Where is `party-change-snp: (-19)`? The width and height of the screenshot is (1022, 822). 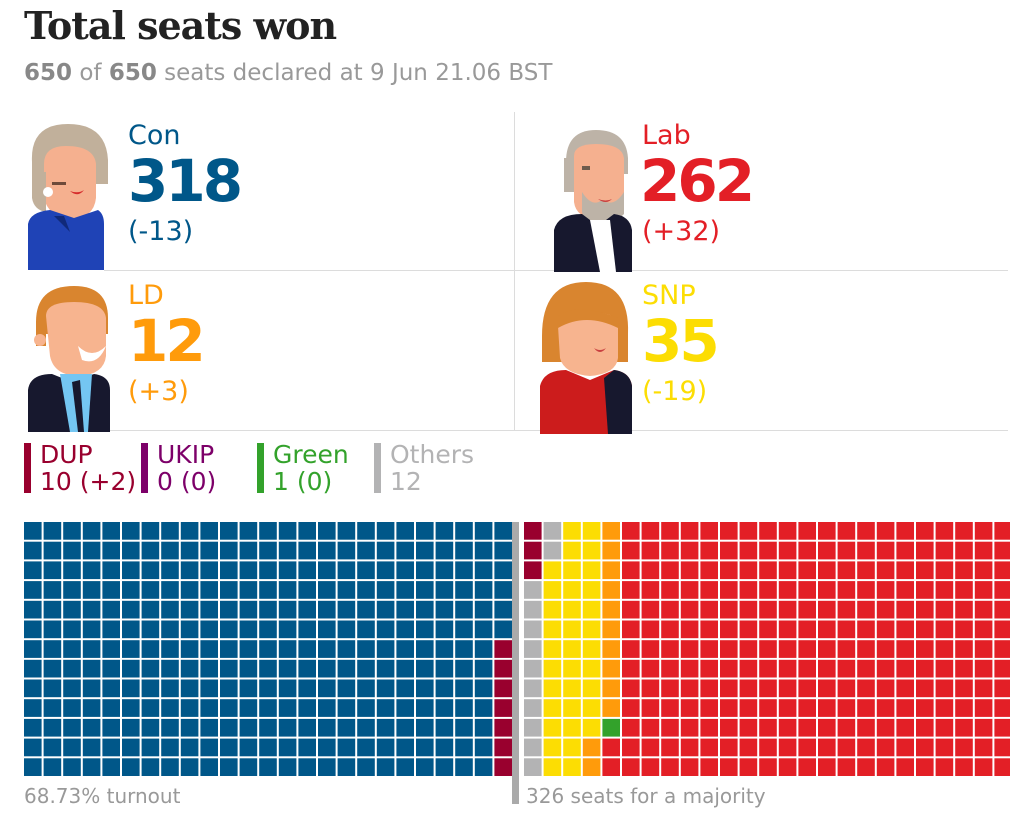 party-change-snp: (-19) is located at coordinates (675, 391).